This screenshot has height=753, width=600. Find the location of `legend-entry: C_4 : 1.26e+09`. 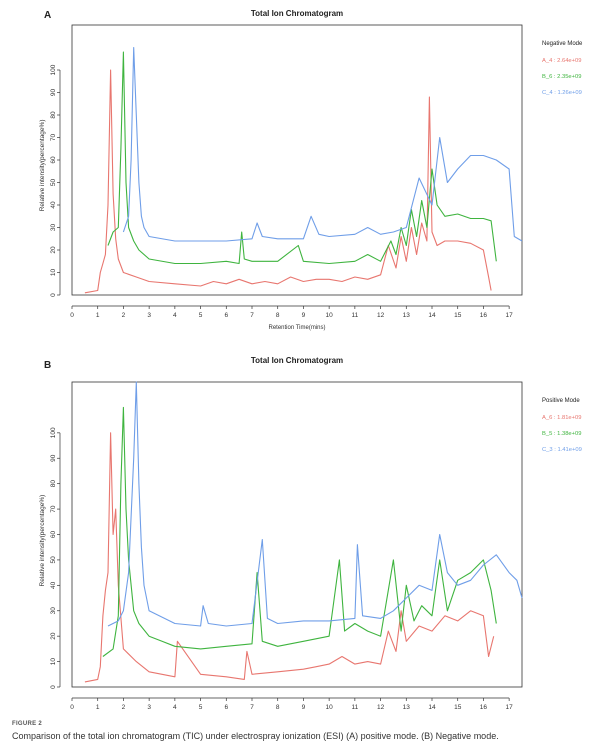

legend-entry: C_4 : 1.26e+09 is located at coordinates (562, 93).